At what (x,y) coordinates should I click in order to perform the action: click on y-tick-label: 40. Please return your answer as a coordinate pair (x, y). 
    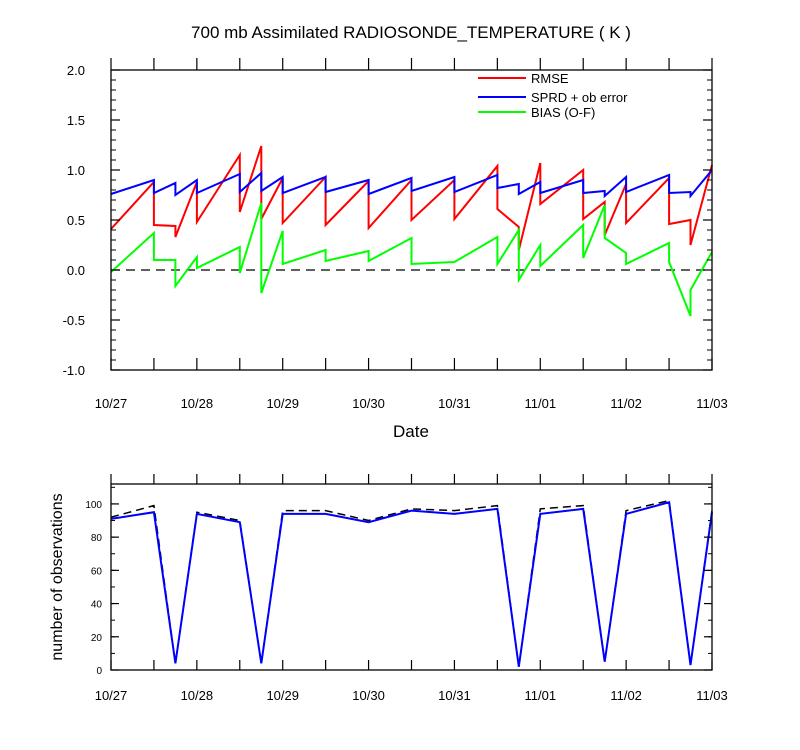
    Looking at the image, I should click on (97, 605).